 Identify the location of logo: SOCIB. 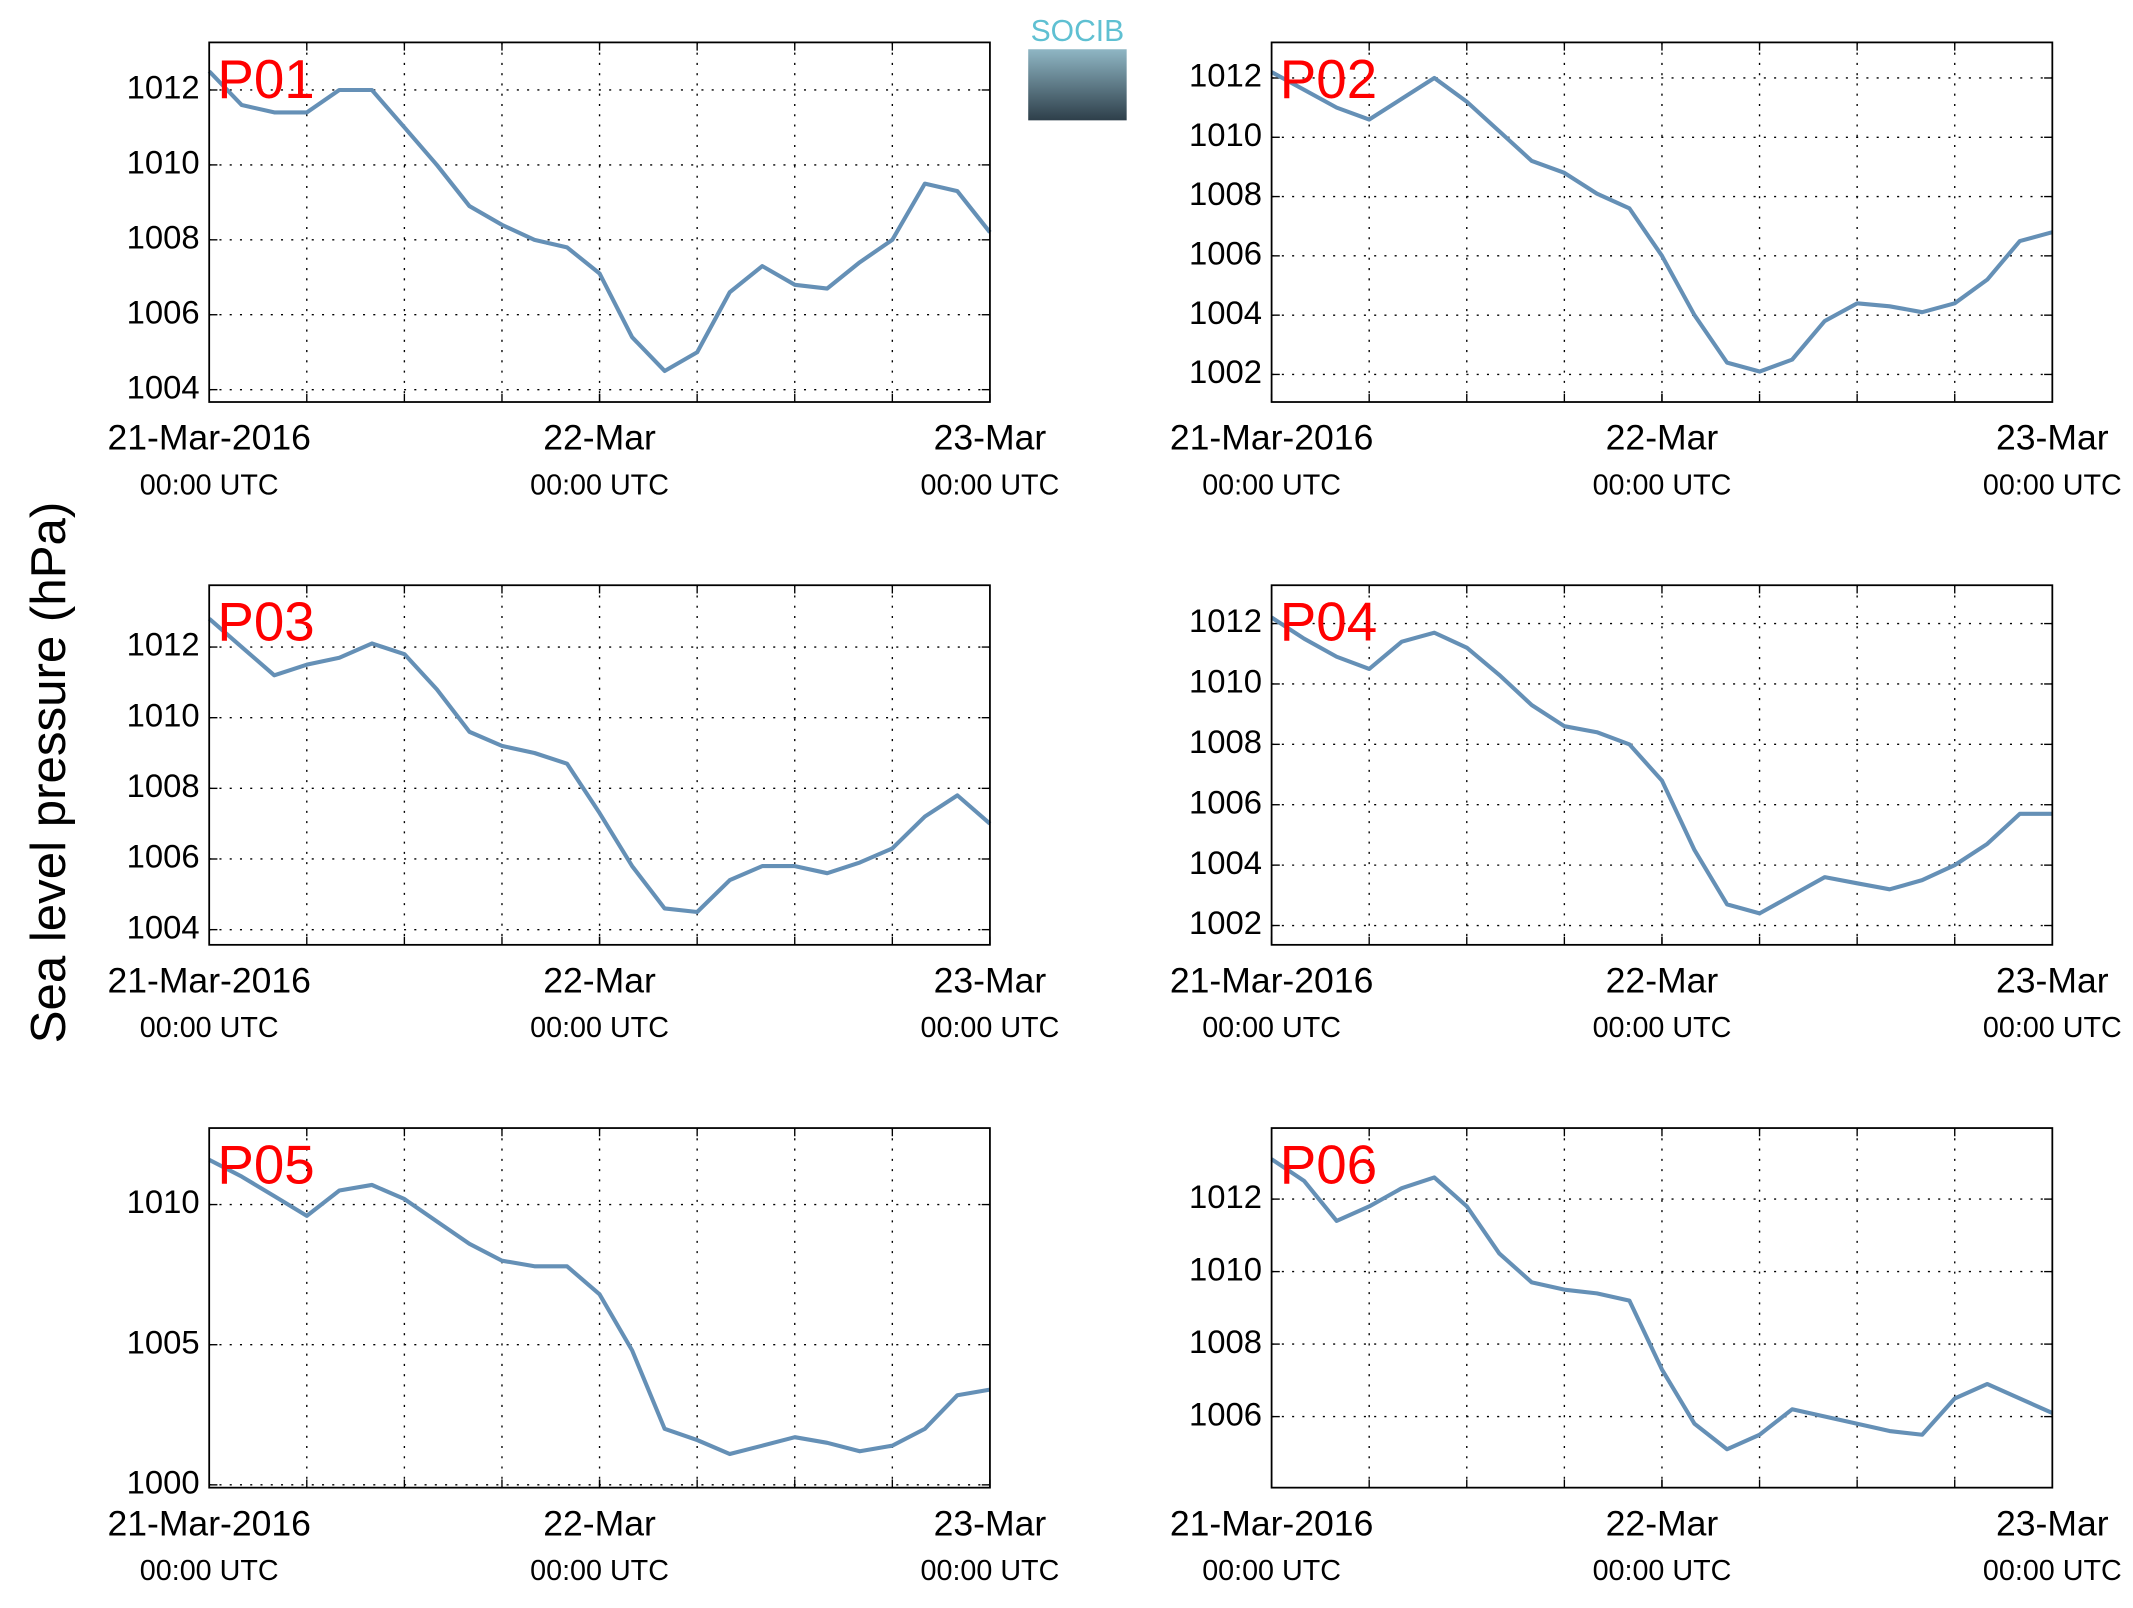
(1077, 68).